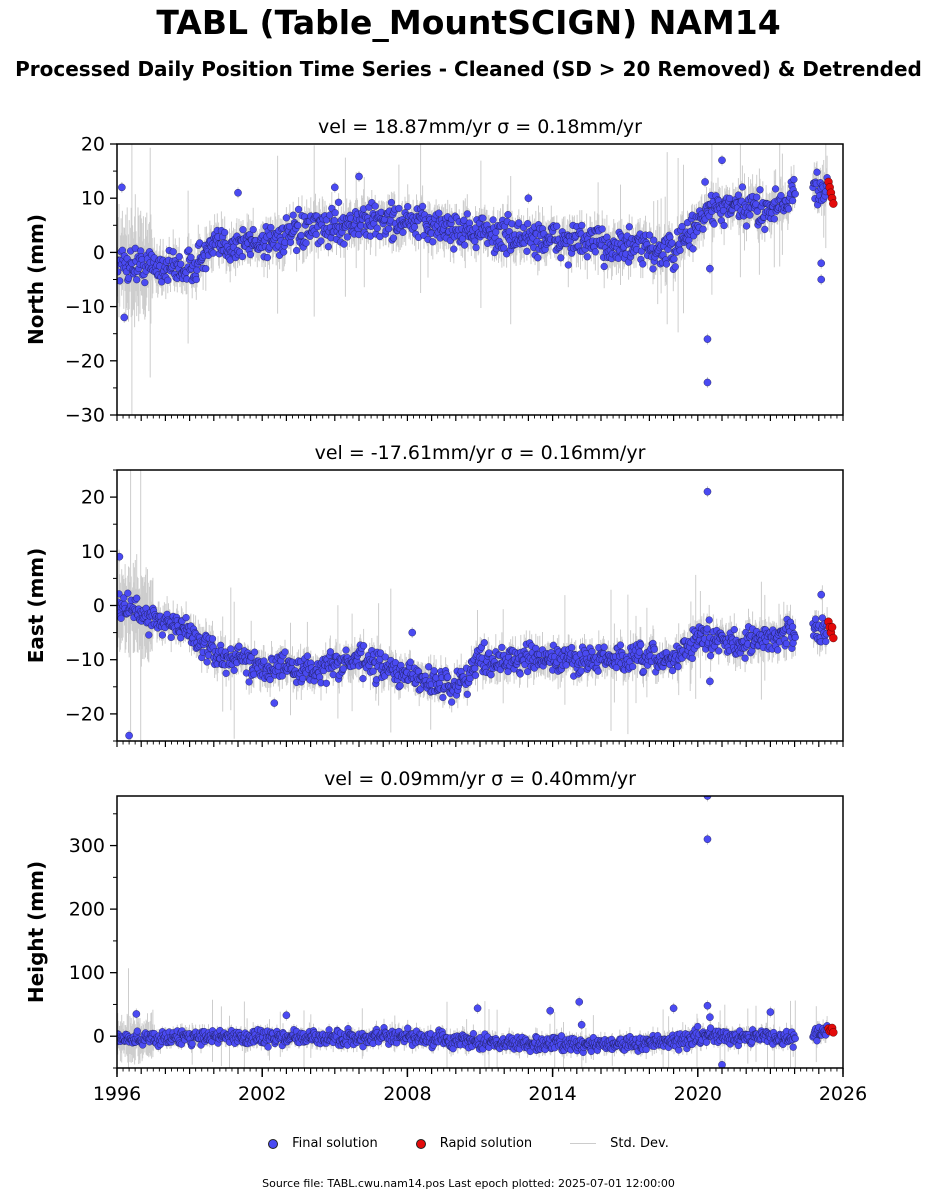  What do you see at coordinates (99, 253) in the screenshot?
I see `y-tick-label: 0` at bounding box center [99, 253].